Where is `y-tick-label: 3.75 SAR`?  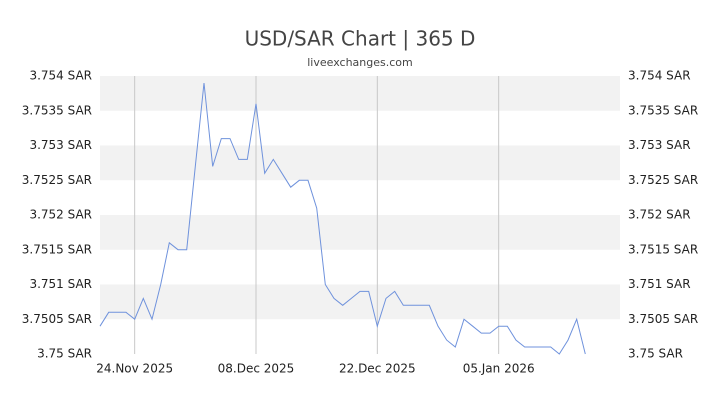
y-tick-label: 3.75 SAR is located at coordinates (64, 354).